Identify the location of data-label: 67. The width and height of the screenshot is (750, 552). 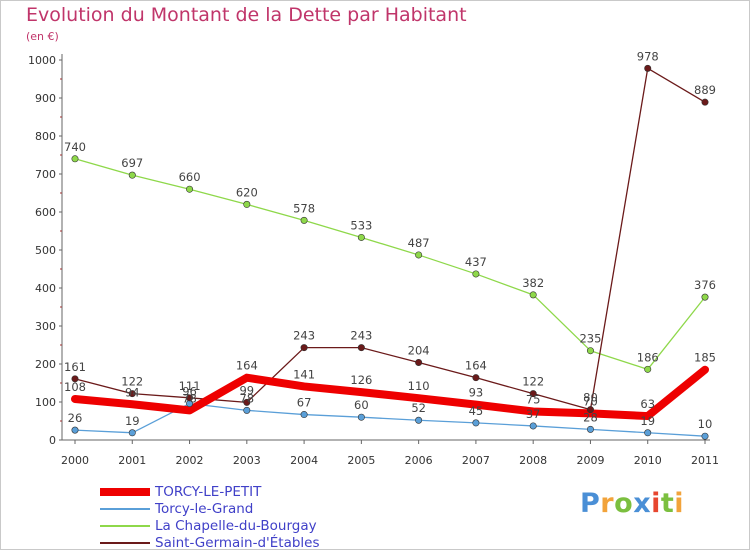
(304, 403).